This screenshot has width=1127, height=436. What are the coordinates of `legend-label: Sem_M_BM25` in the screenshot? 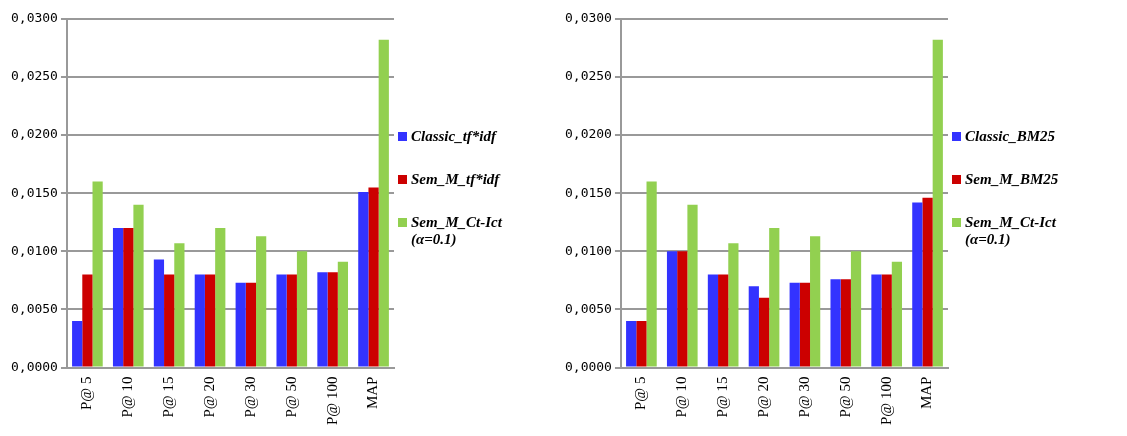 It's located at (1012, 179).